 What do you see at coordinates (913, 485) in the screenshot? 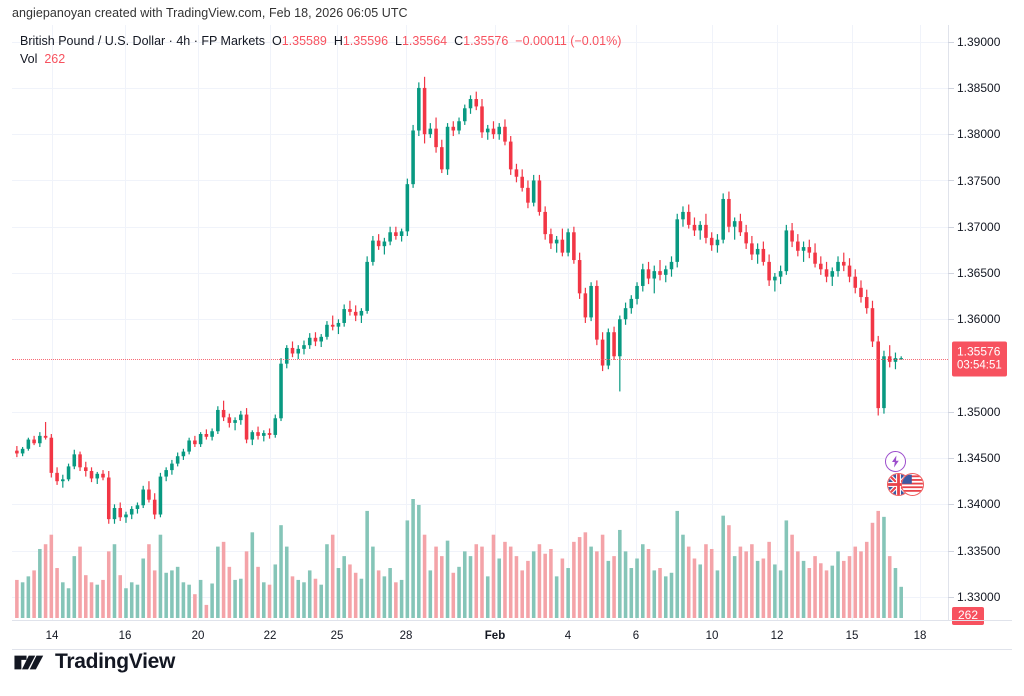
I see `us-flag-icon` at bounding box center [913, 485].